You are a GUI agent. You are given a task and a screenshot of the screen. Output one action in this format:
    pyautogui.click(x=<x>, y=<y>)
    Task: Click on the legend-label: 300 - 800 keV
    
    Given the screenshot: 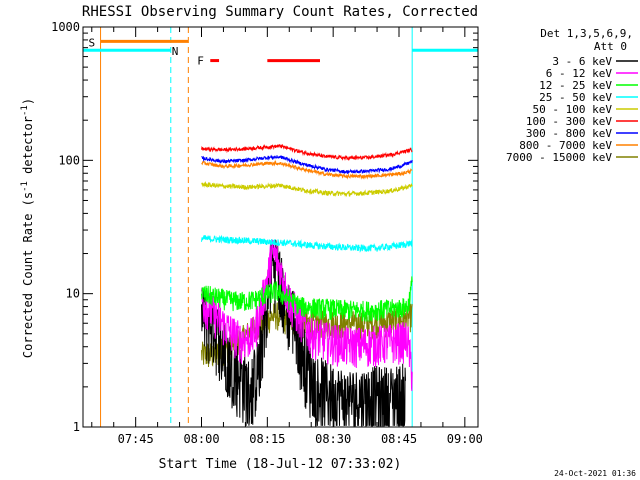 What is the action you would take?
    pyautogui.click(x=569, y=133)
    